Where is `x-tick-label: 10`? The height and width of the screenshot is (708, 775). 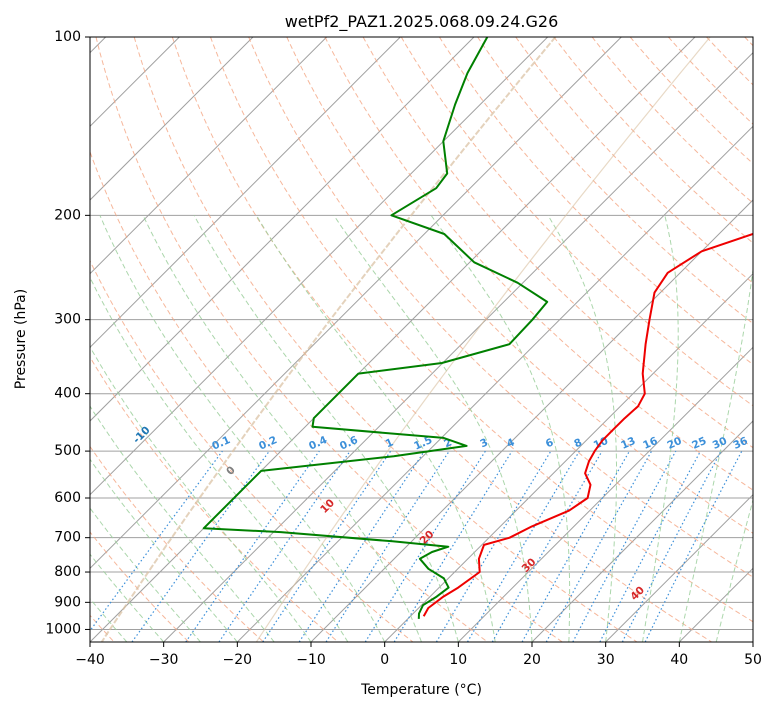 x-tick-label: 10 is located at coordinates (458, 660).